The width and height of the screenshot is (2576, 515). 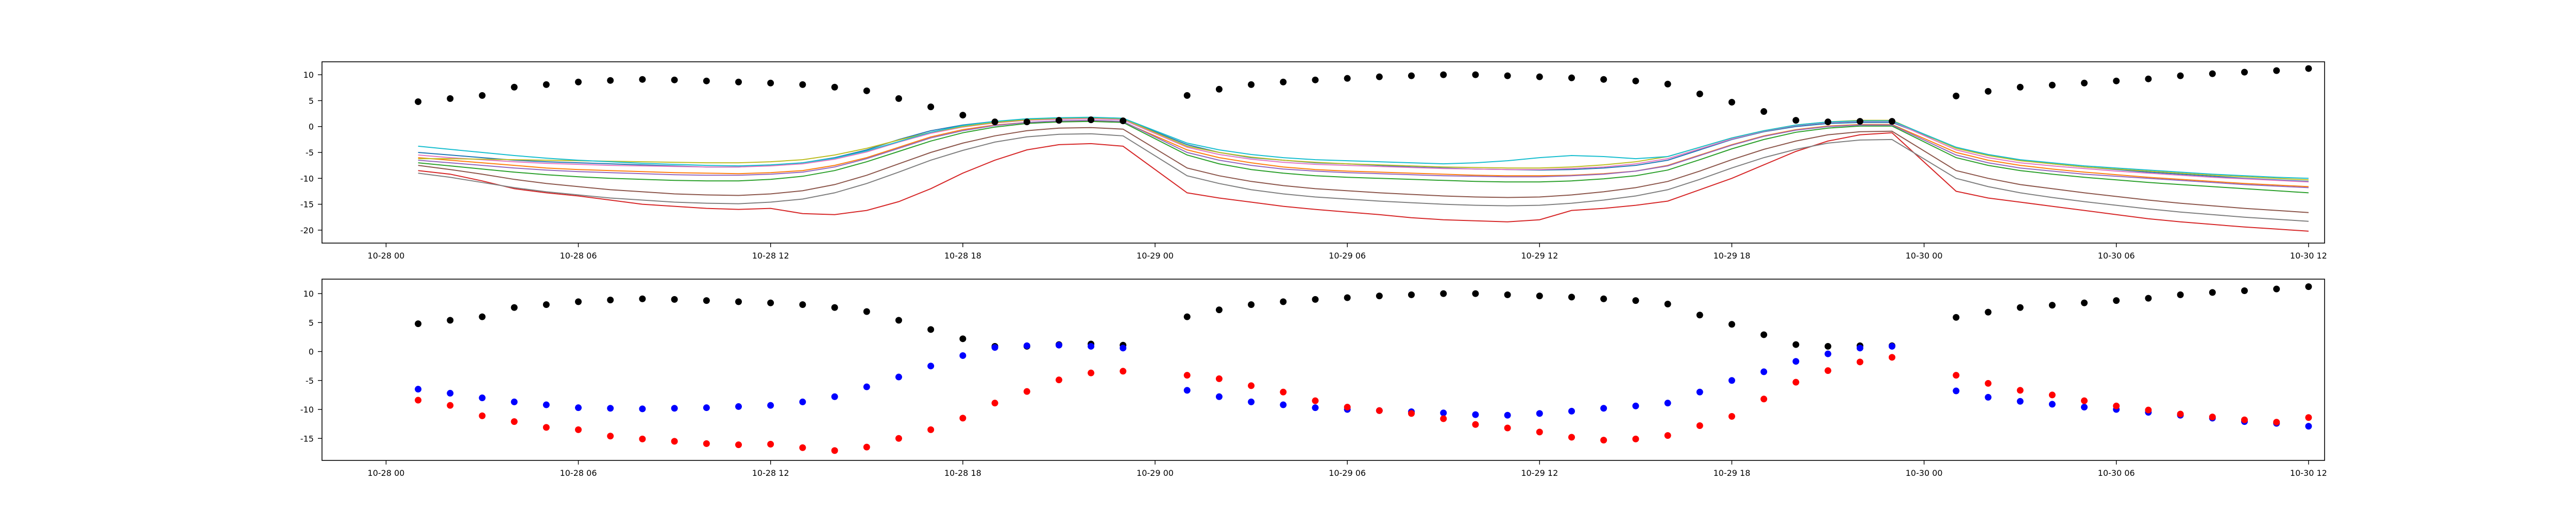 What do you see at coordinates (2309, 256) in the screenshot?
I see `x-tick-label: 10-30 12` at bounding box center [2309, 256].